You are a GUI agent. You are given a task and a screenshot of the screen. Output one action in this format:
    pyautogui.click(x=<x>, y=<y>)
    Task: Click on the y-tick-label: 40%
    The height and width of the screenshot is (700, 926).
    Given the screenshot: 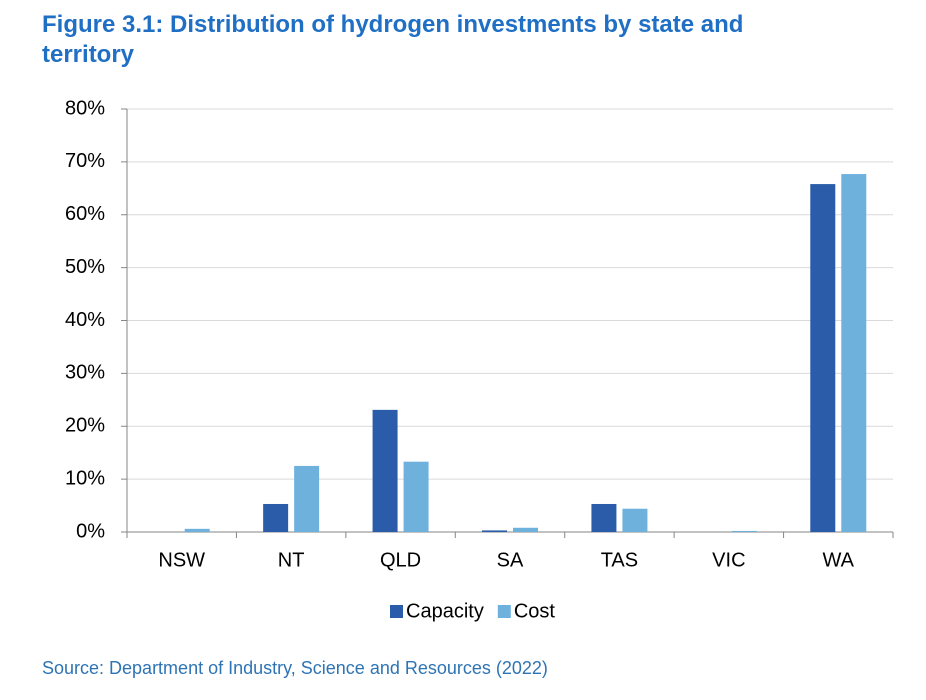 What is the action you would take?
    pyautogui.click(x=85, y=320)
    